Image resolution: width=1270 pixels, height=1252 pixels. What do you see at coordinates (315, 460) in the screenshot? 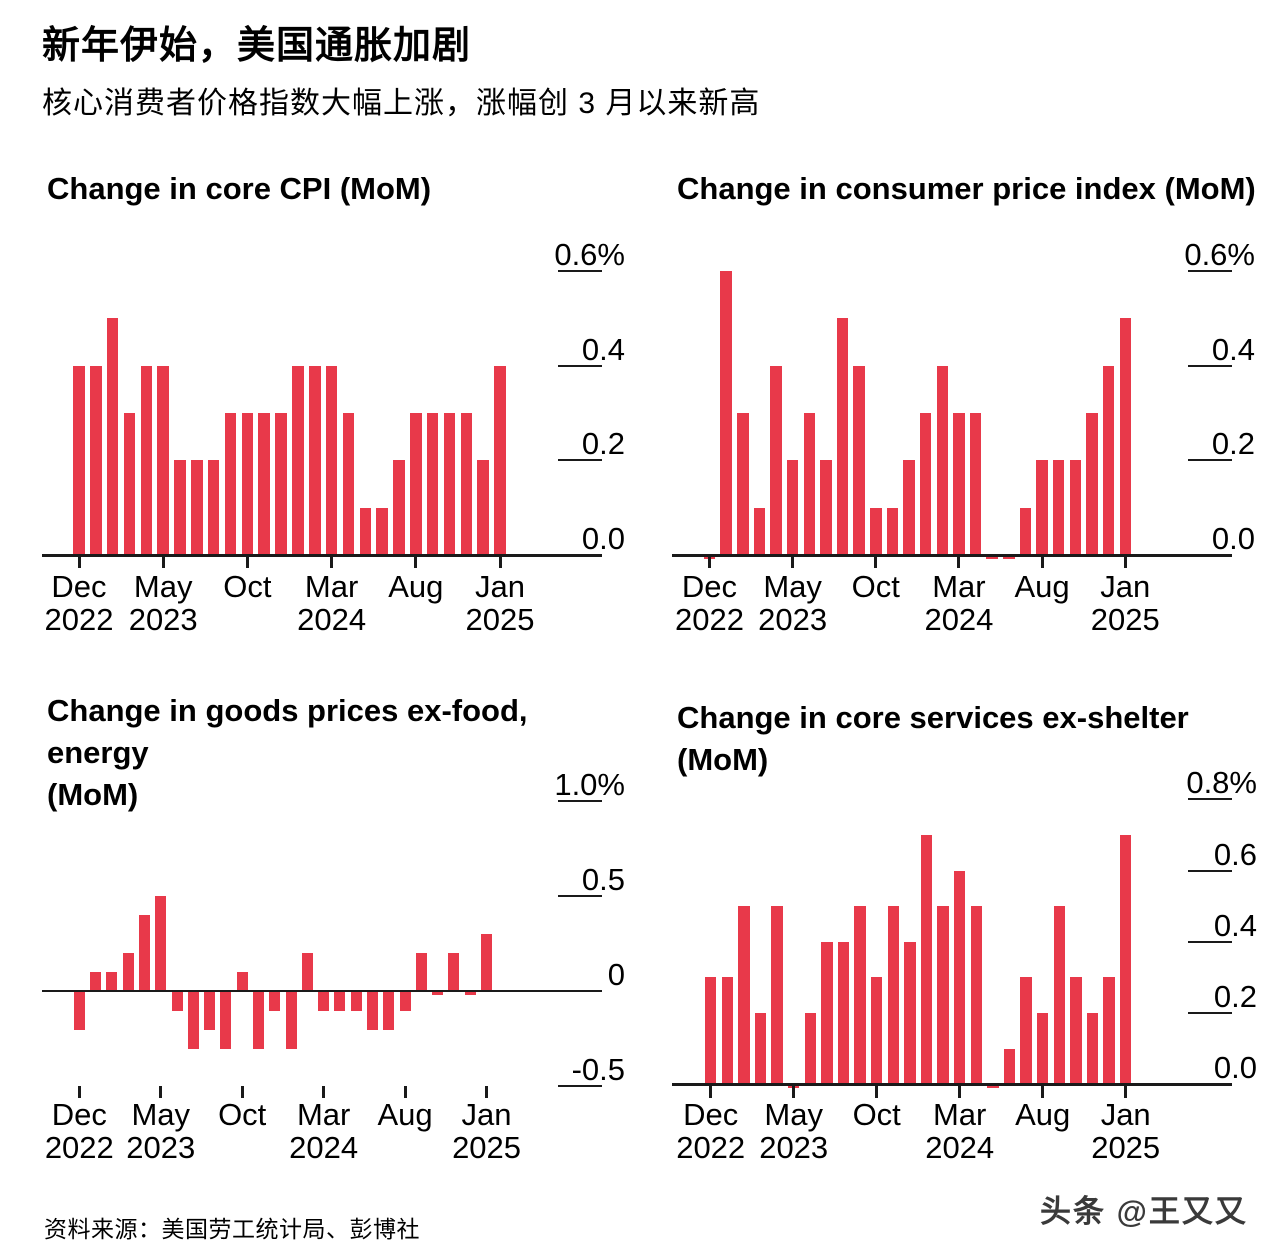
I see `bar-feb-2024` at bounding box center [315, 460].